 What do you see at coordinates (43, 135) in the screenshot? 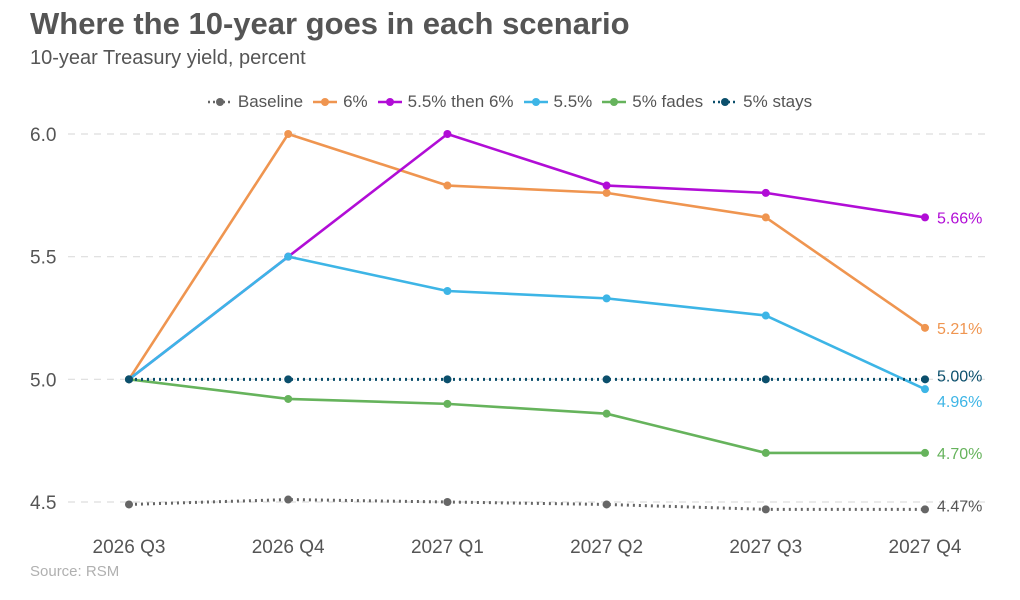
I see `y-tick-label: 6.0` at bounding box center [43, 135].